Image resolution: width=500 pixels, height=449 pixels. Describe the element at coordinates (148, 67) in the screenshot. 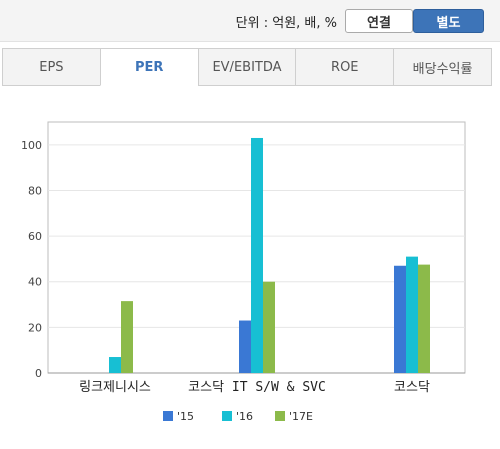

I see `tab-per: PER` at that location.